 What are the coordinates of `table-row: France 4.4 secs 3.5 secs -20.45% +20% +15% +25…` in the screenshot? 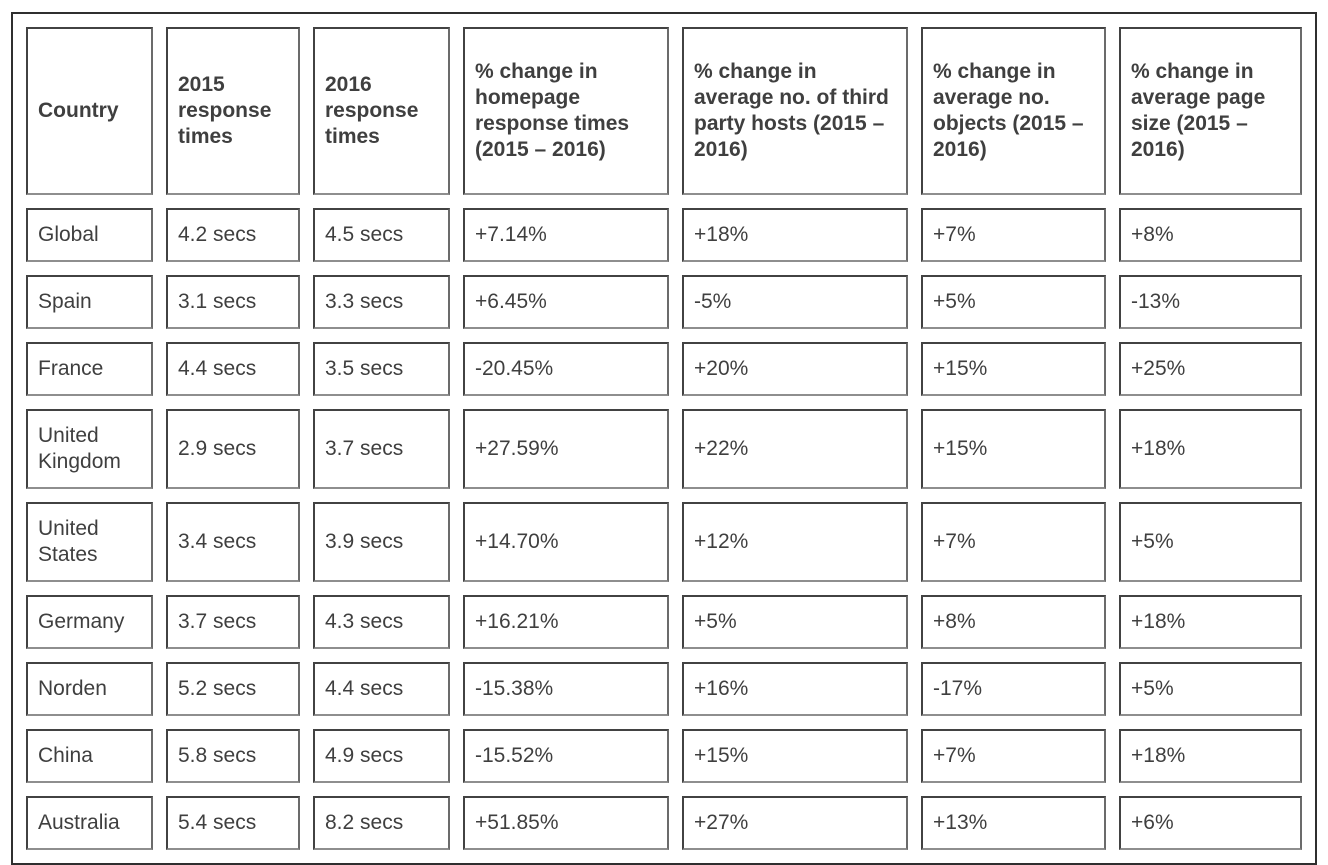 It's located at (664, 369).